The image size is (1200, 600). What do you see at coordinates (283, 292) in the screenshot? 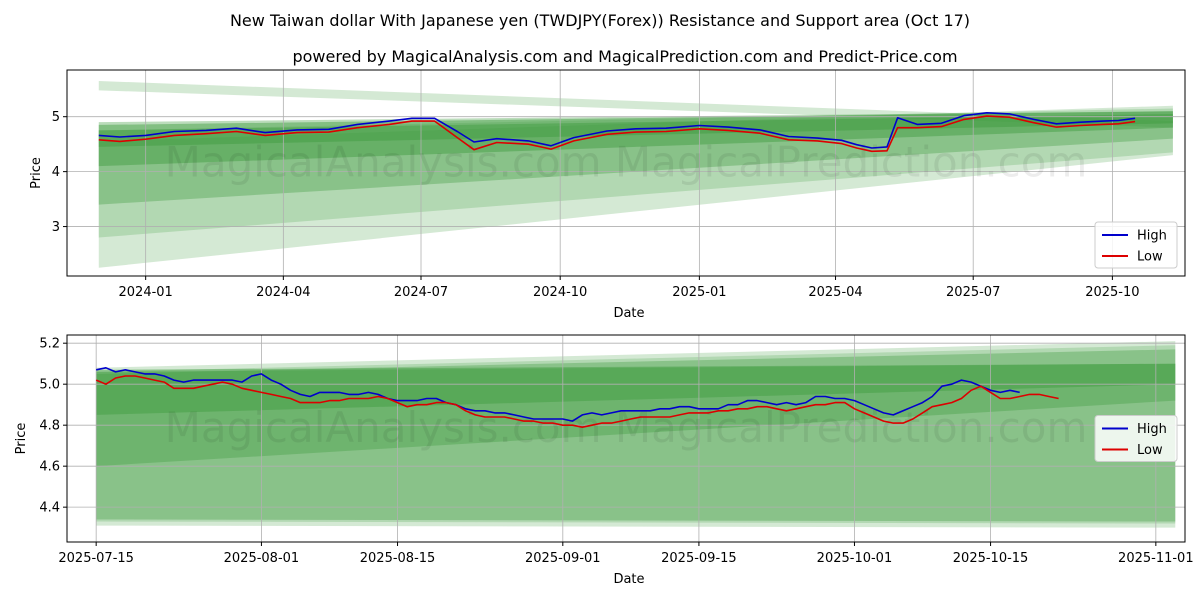
I see `x-tick-label: 2024-04` at bounding box center [283, 292].